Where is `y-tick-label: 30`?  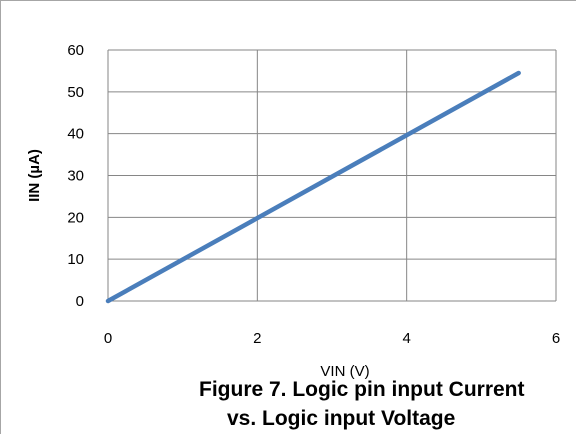 y-tick-label: 30 is located at coordinates (75, 176).